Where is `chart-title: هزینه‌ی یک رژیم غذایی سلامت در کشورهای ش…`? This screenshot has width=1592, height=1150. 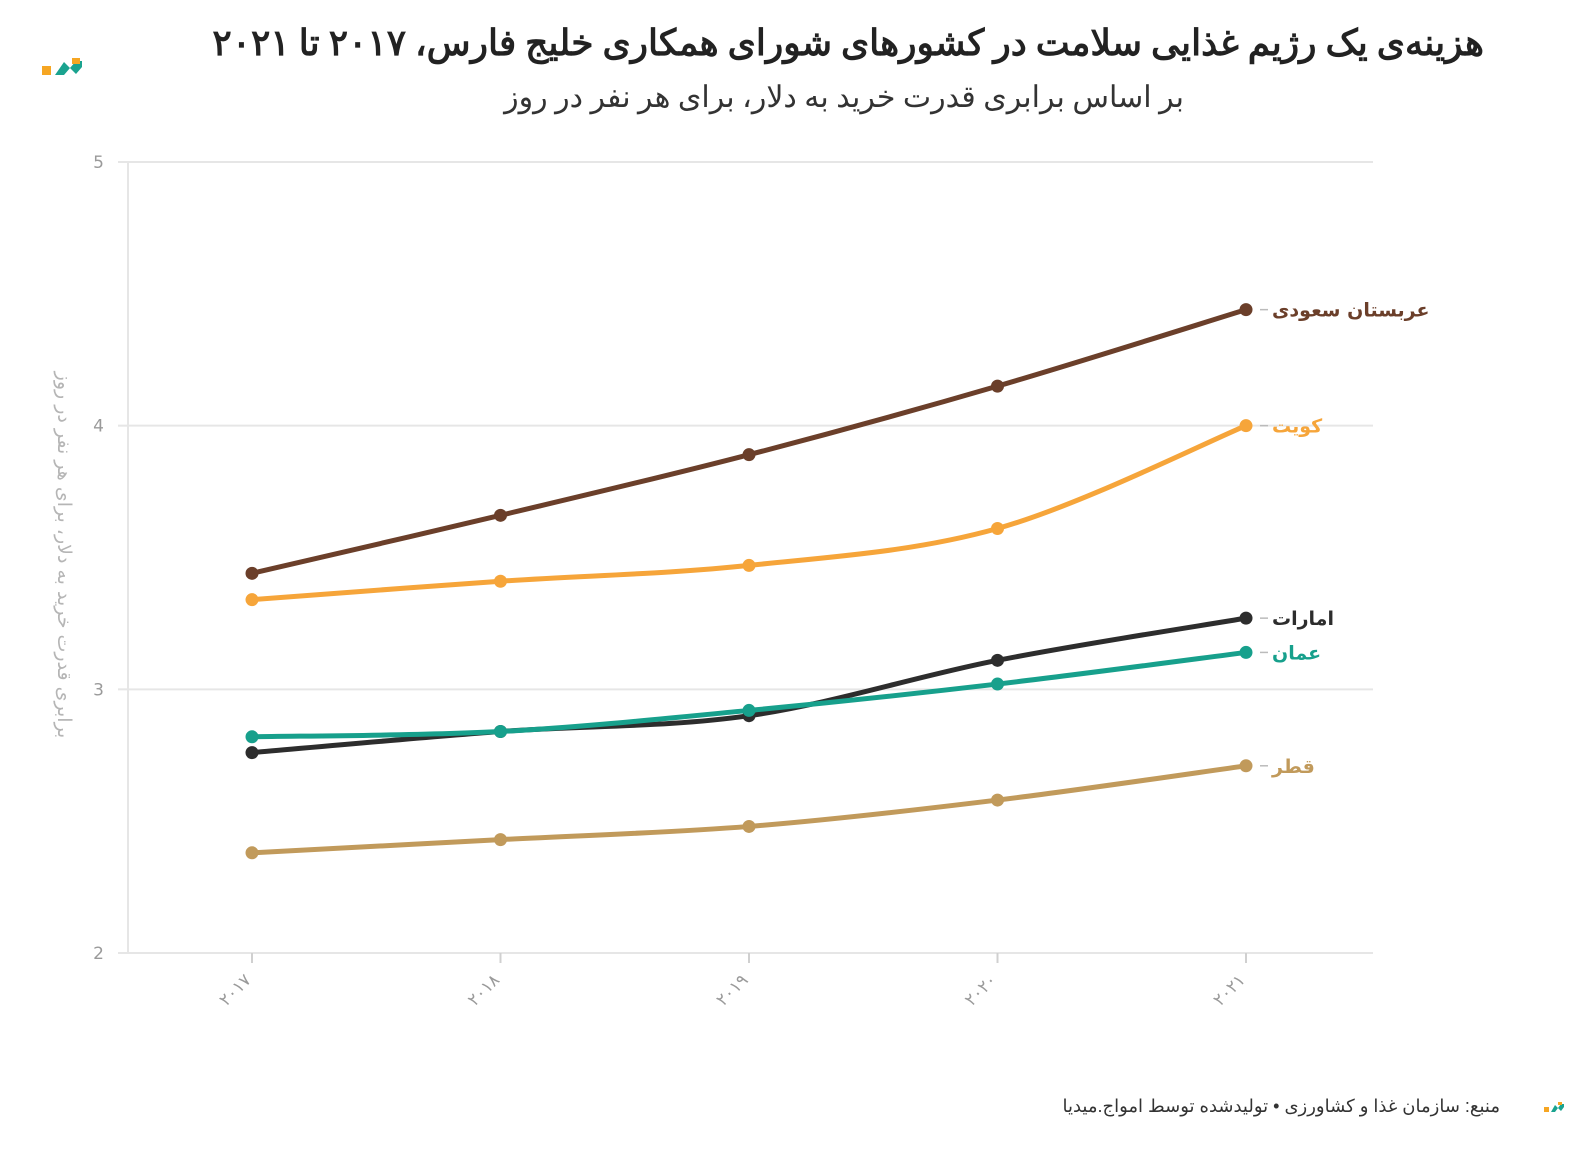 chart-title: هزینه‌ی یک رژیم غذایی سلامت در کشورهای ش… is located at coordinates (848, 43).